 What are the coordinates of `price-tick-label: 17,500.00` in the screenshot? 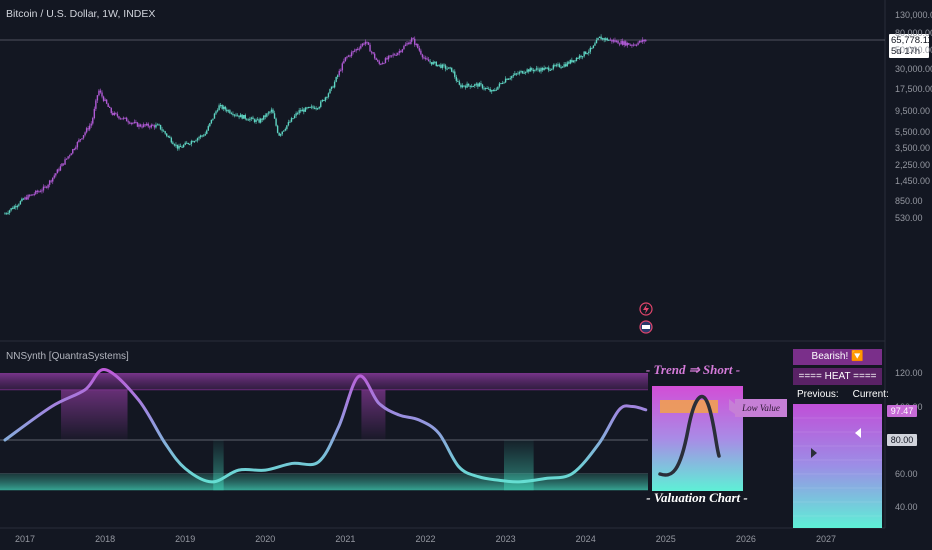 It's located at (913, 88).